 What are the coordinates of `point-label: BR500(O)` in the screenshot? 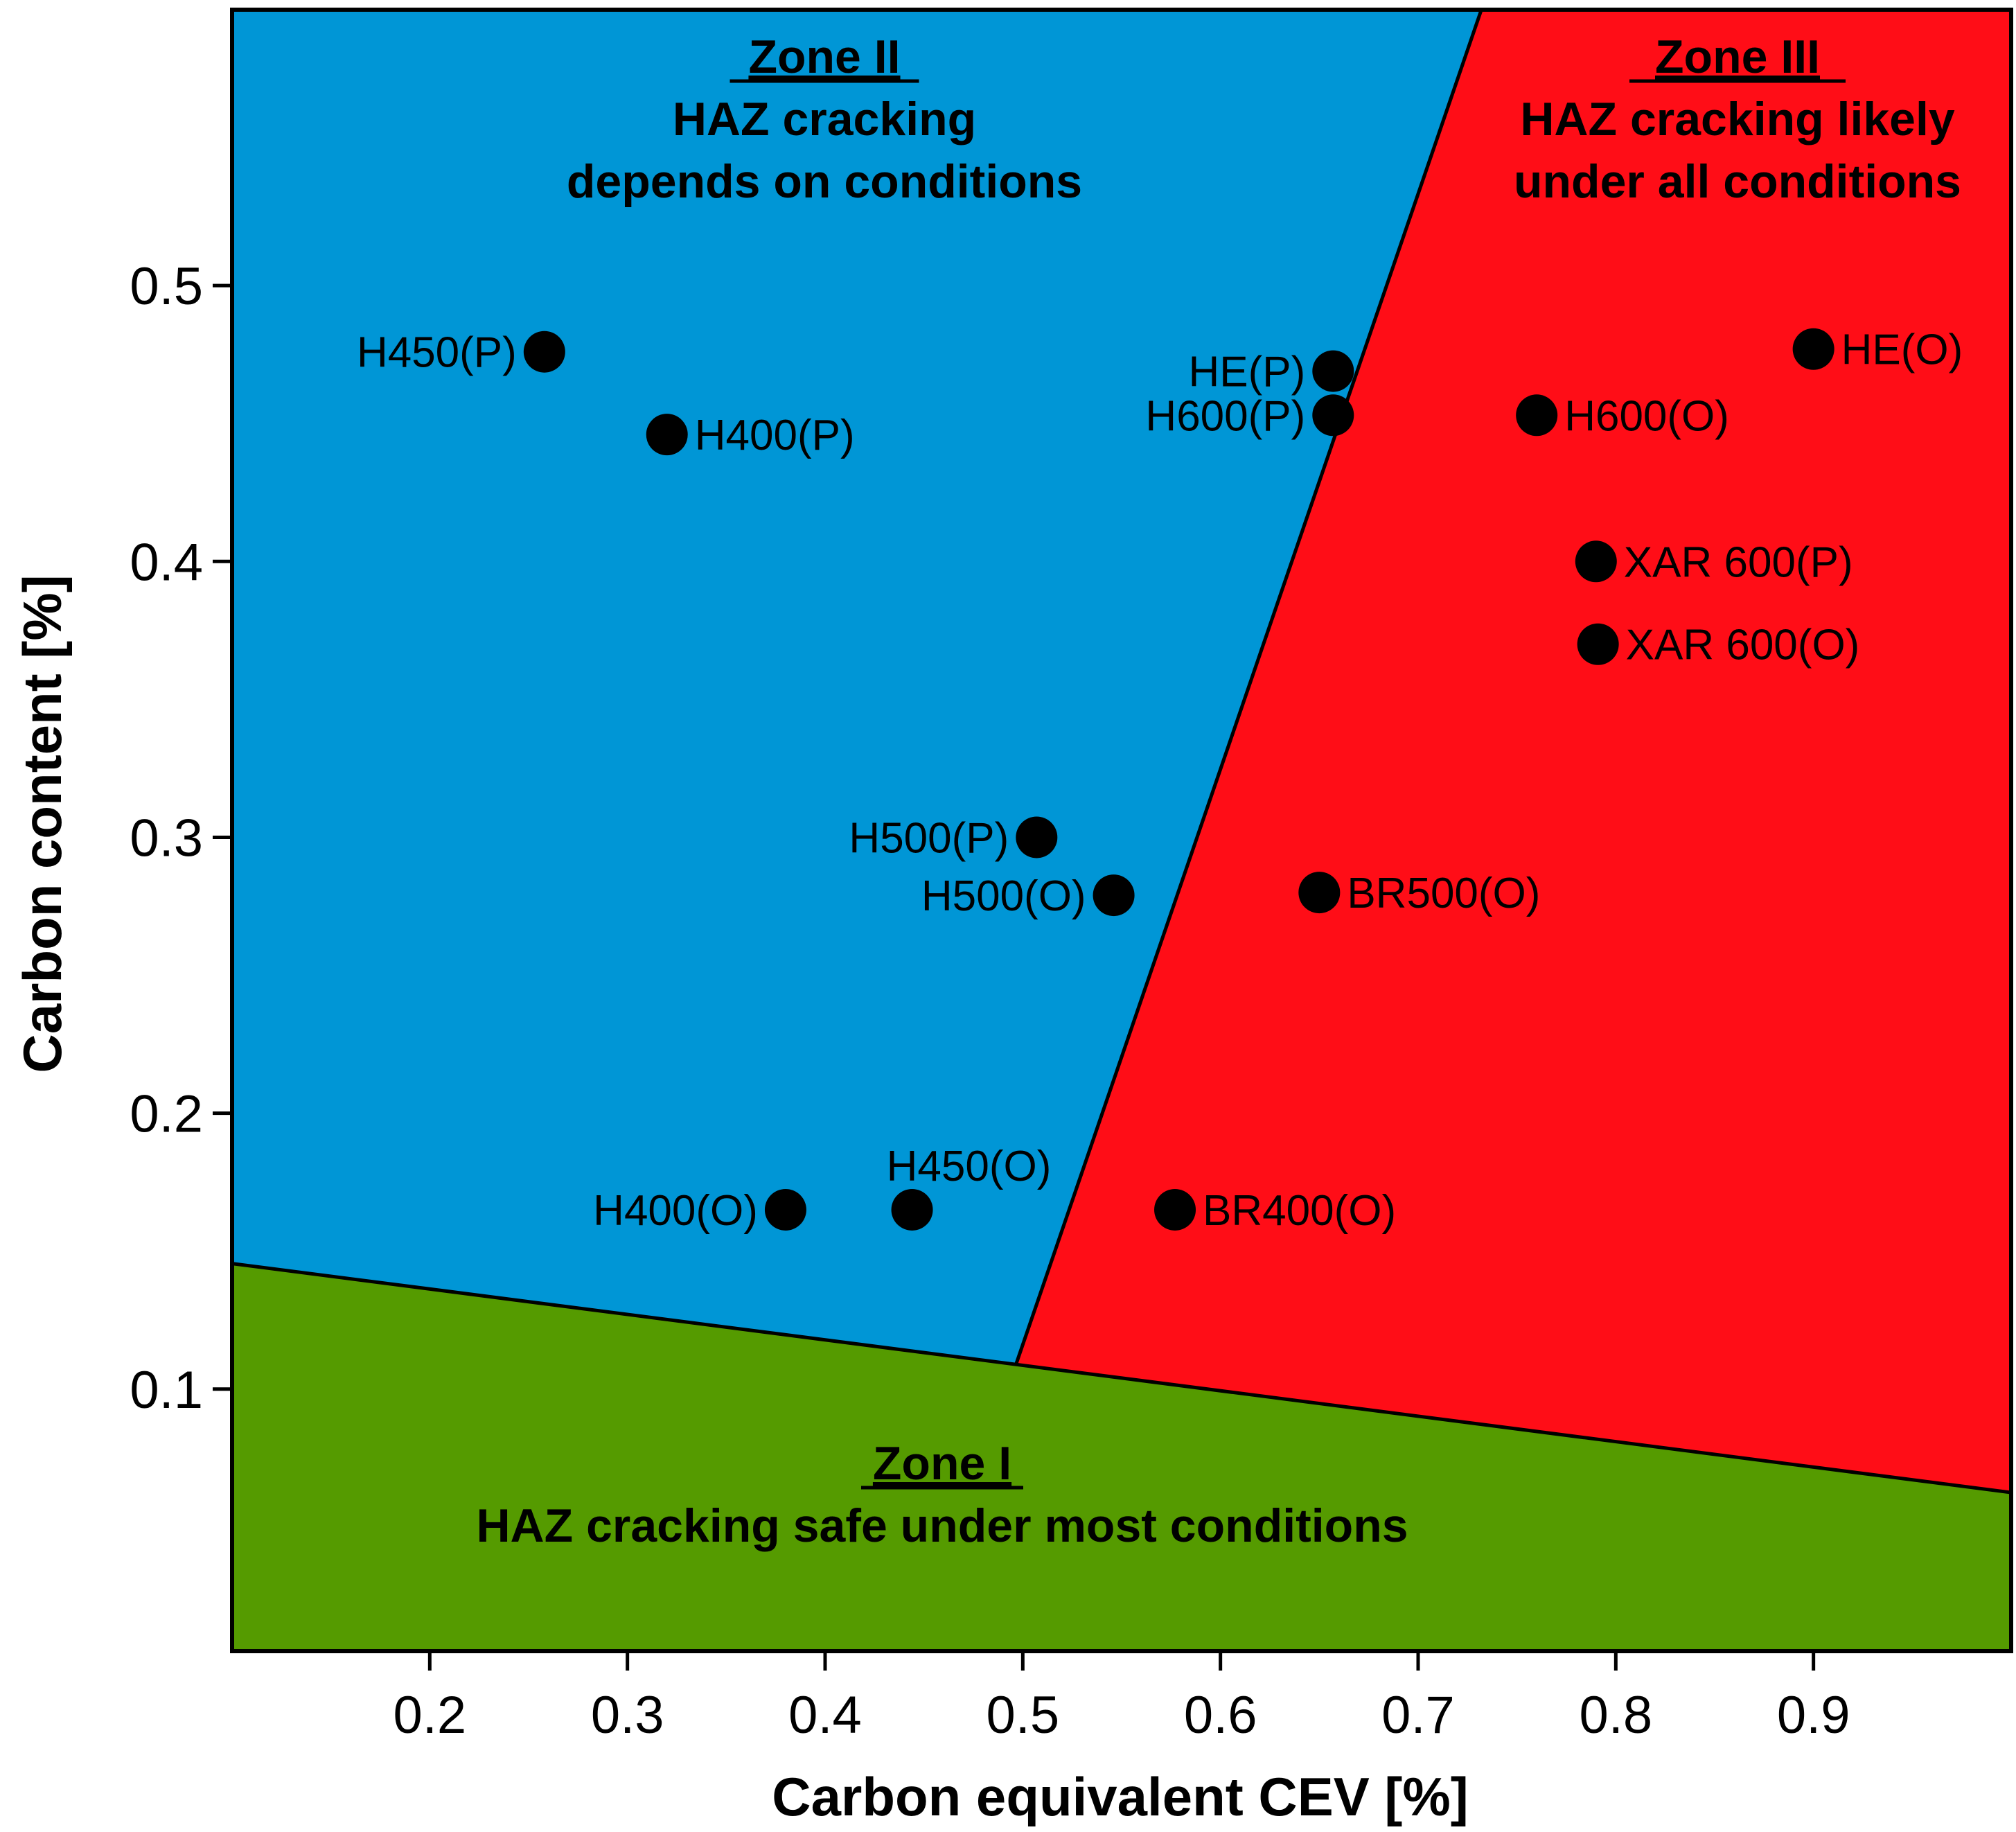 It's located at (1443, 893).